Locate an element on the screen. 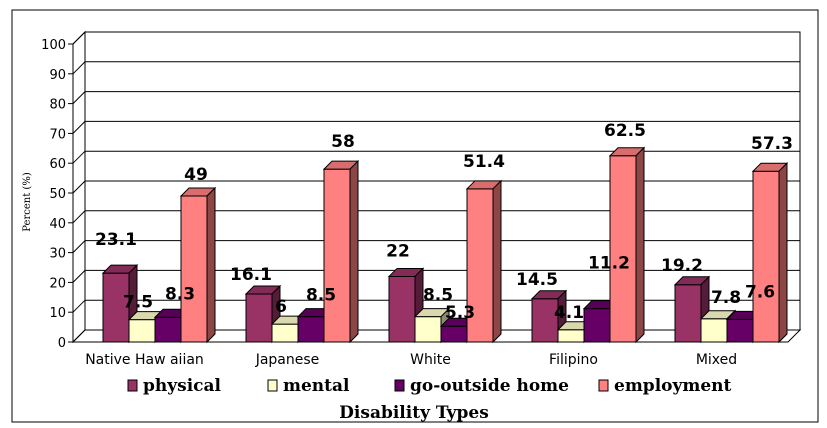  x-category-label: Mixed is located at coordinates (716, 360).